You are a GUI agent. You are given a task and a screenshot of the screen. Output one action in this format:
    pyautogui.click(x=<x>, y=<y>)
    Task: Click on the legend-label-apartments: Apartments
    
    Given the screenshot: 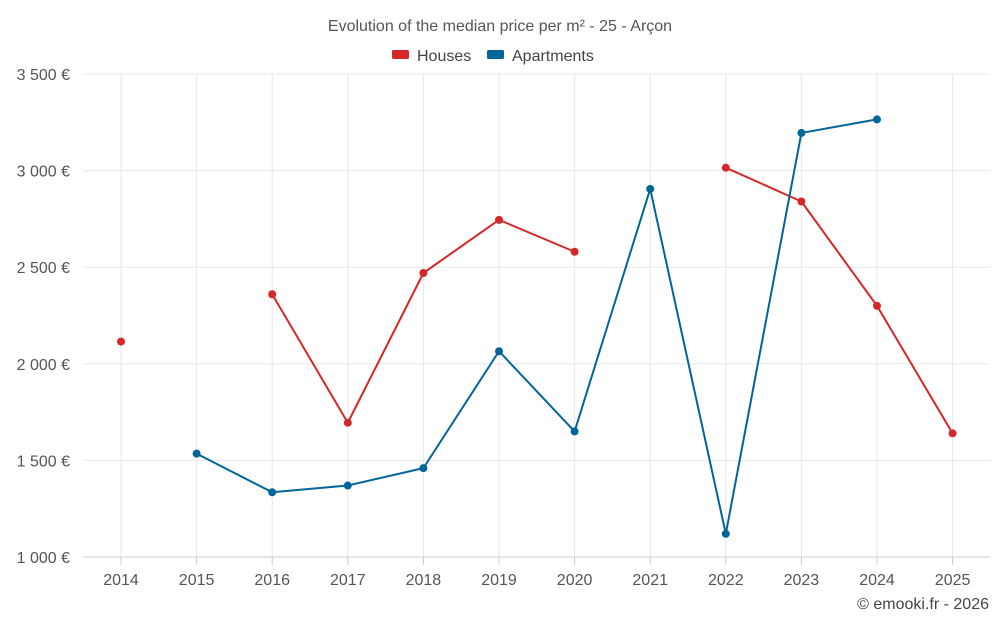 What is the action you would take?
    pyautogui.click(x=553, y=56)
    